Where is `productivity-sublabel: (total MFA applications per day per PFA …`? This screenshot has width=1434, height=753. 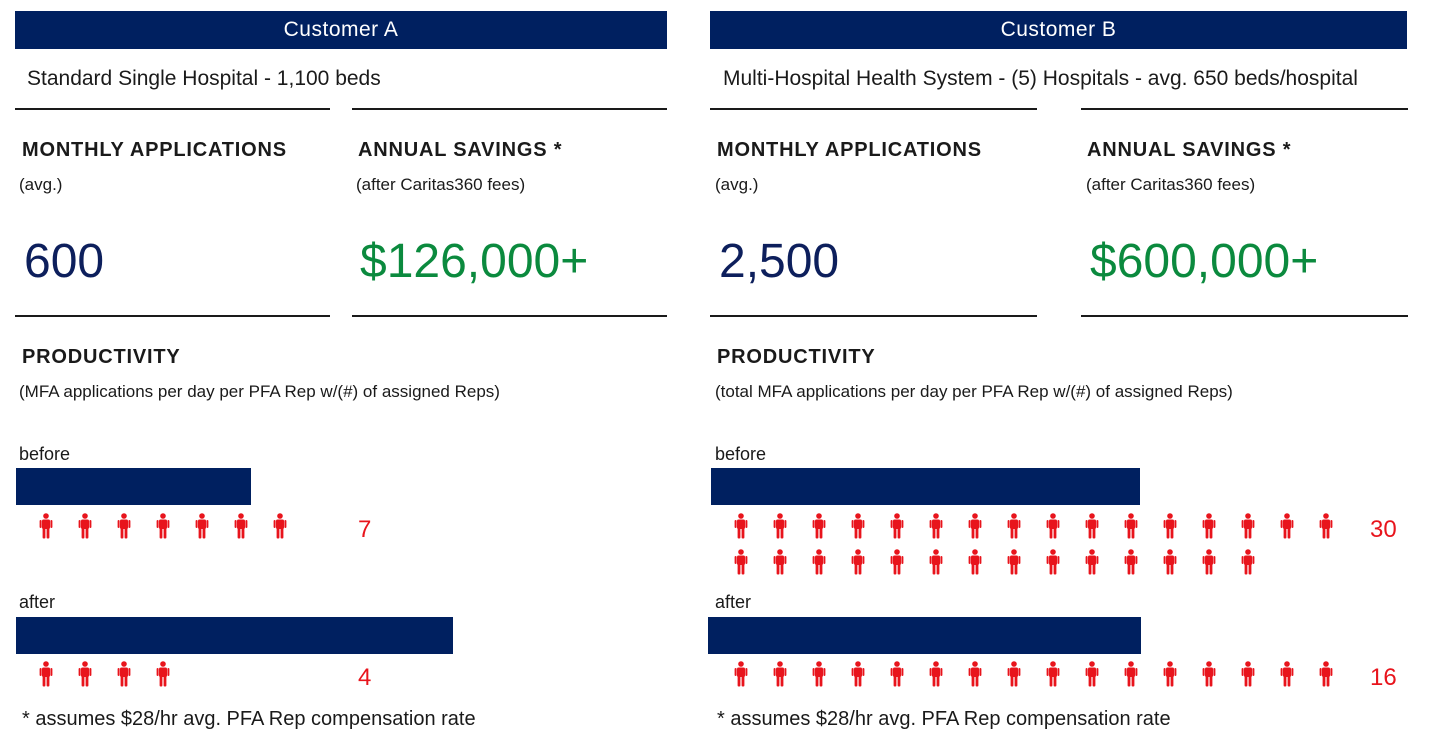
productivity-sublabel: (total MFA applications per day per PFA … is located at coordinates (974, 391).